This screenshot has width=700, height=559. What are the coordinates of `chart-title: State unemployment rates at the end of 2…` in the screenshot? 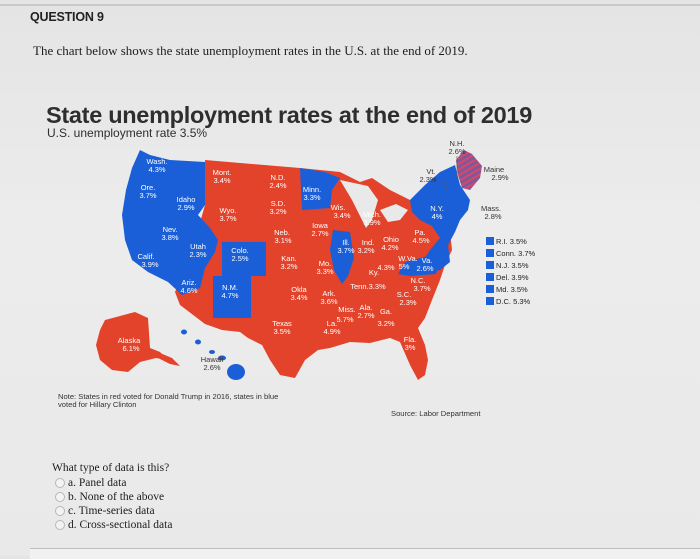 It's located at (289, 115).